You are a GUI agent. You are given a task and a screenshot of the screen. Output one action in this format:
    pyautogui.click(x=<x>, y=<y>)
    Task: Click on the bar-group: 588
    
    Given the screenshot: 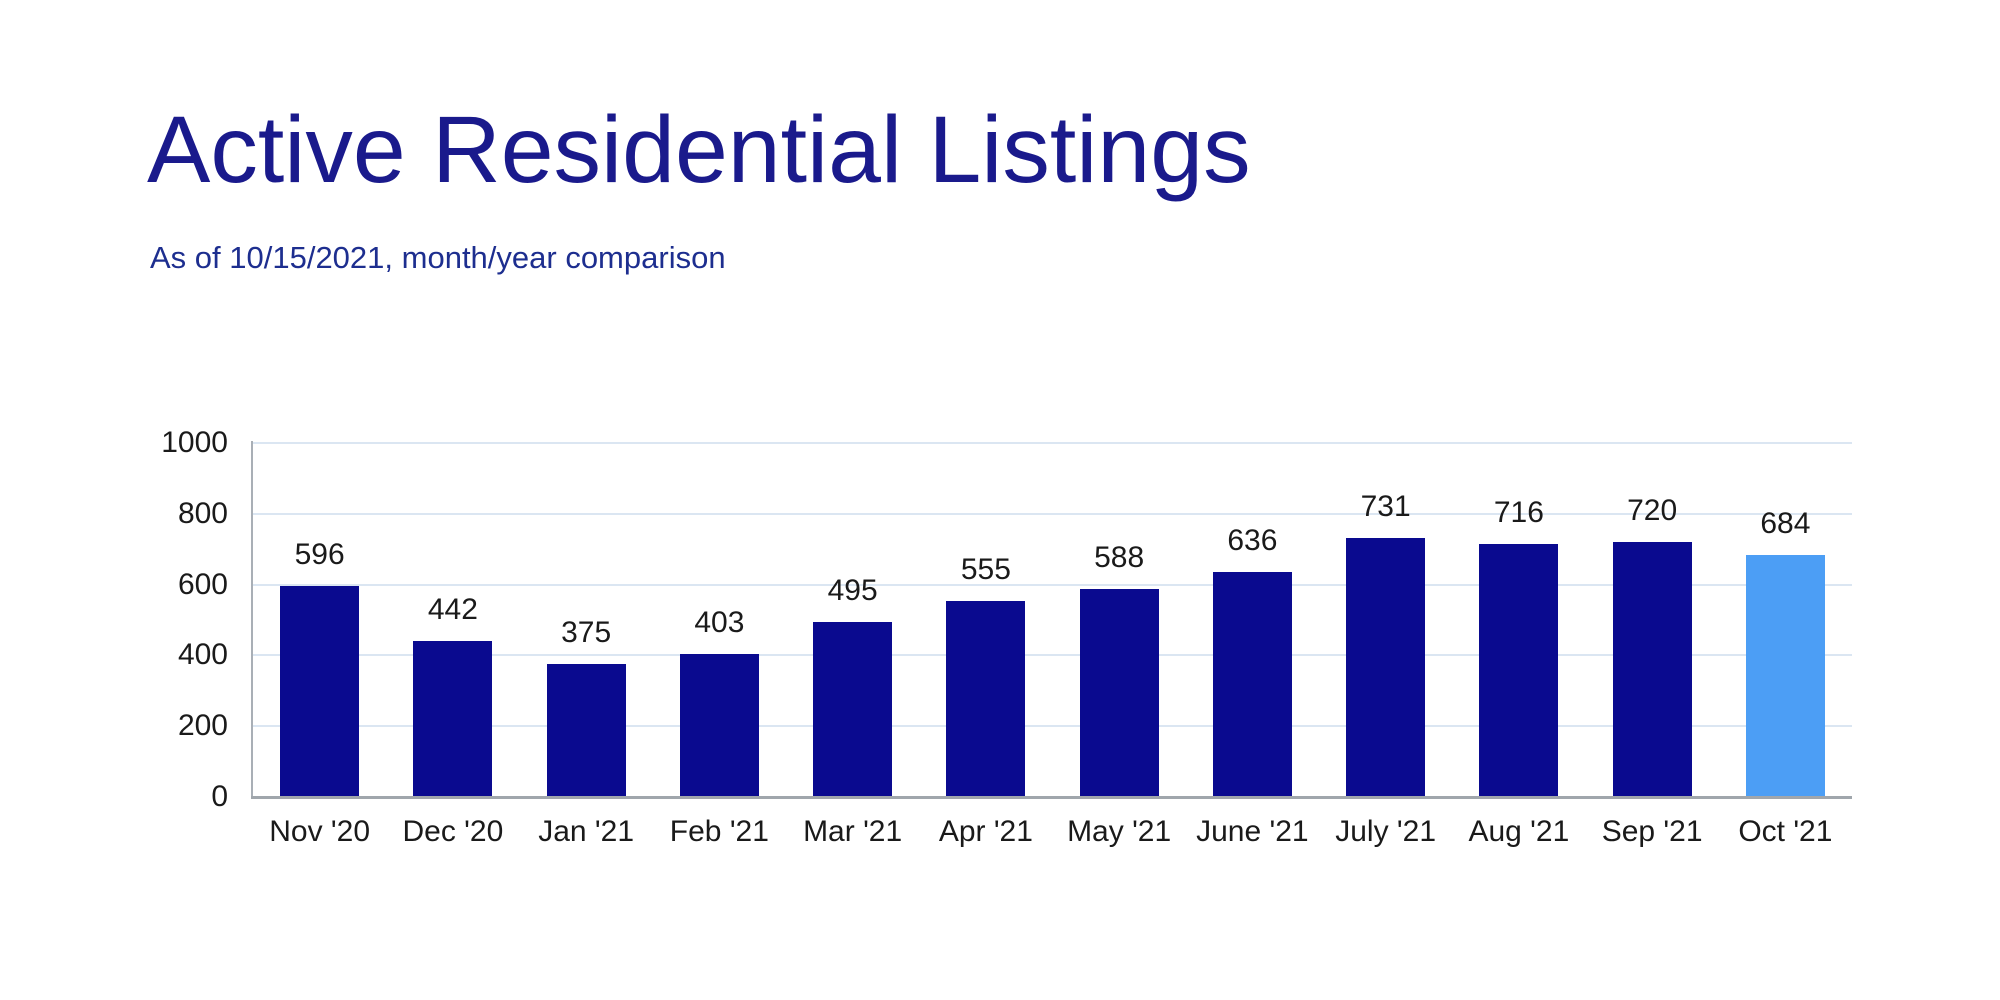 What is the action you would take?
    pyautogui.click(x=1119, y=669)
    